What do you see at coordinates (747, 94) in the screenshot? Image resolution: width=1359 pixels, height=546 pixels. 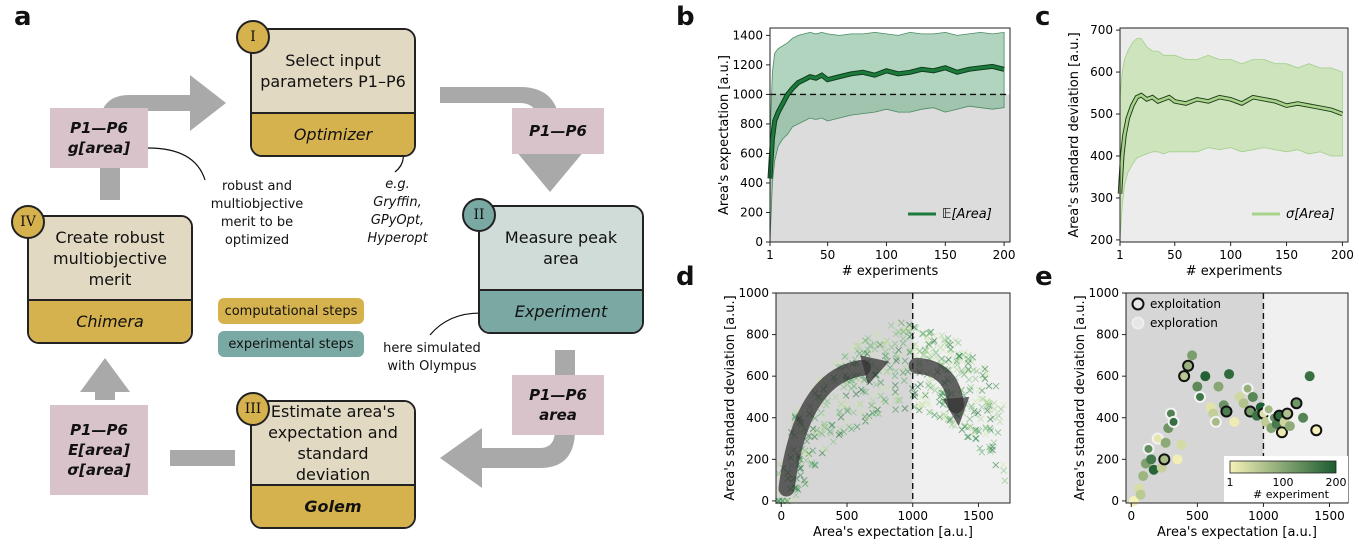 I see `chart-b-ytick-label: 1000` at bounding box center [747, 94].